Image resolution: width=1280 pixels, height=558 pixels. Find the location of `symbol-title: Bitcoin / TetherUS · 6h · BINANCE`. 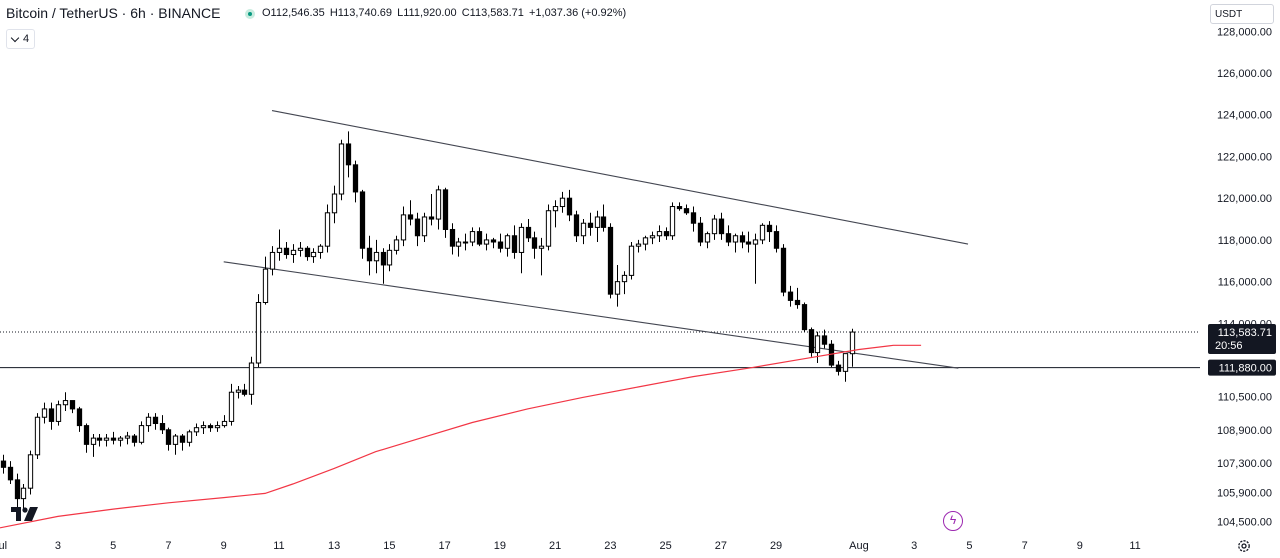

symbol-title: Bitcoin / TetherUS · 6h · BINANCE is located at coordinates (113, 13).